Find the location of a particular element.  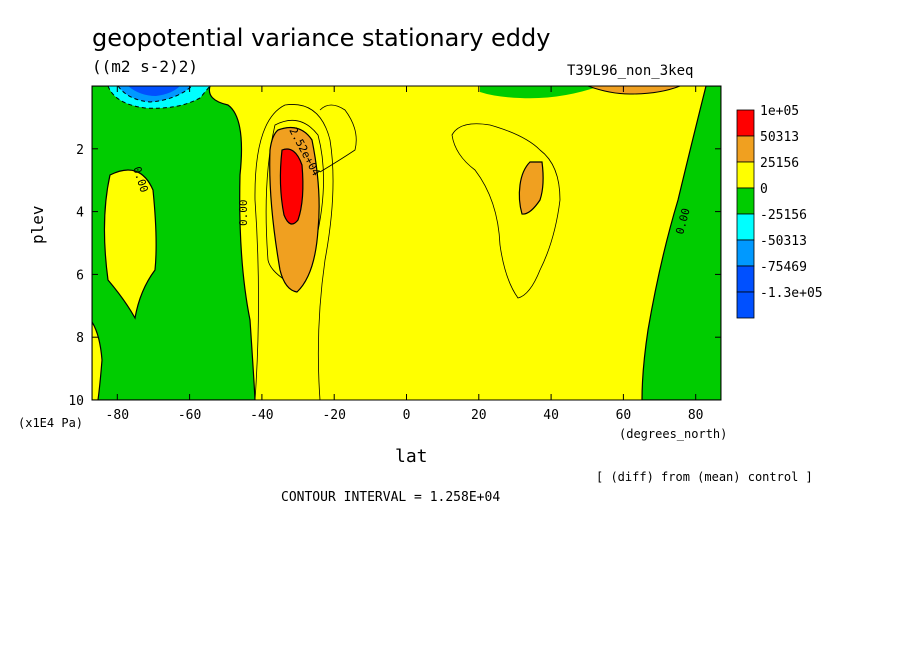

yellow-lobe-south is located at coordinates (130, 244).